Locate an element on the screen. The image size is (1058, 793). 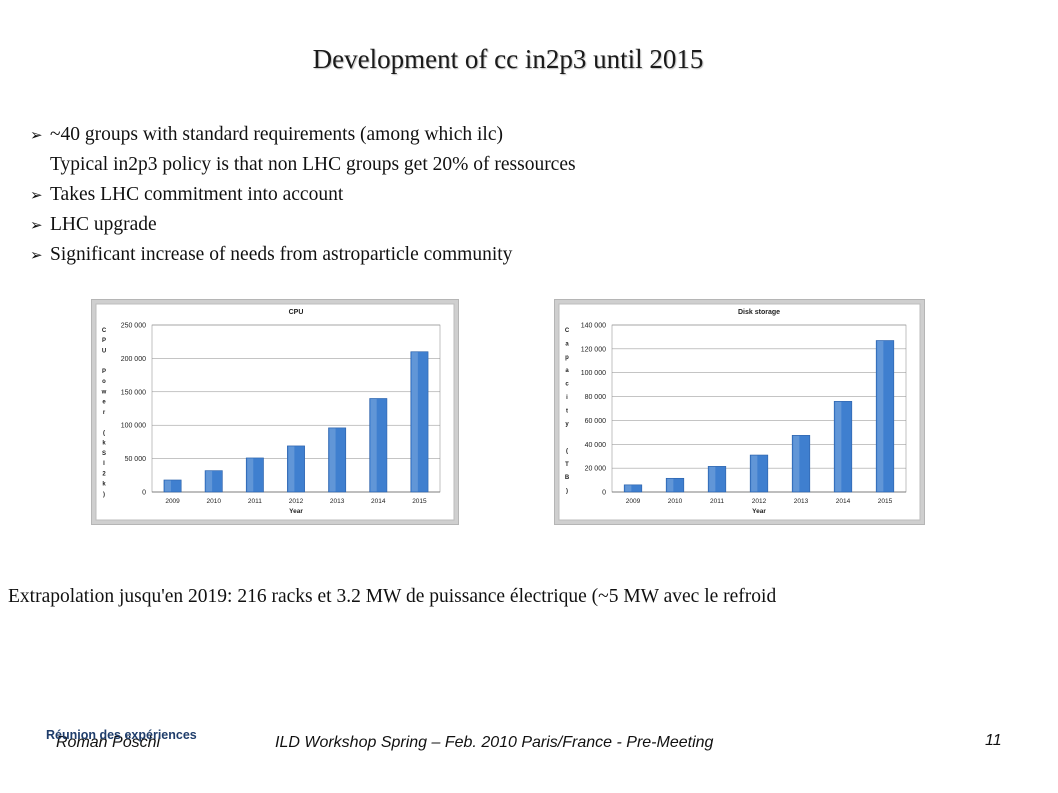
y-tick-label: 40 000 is located at coordinates (596, 445).